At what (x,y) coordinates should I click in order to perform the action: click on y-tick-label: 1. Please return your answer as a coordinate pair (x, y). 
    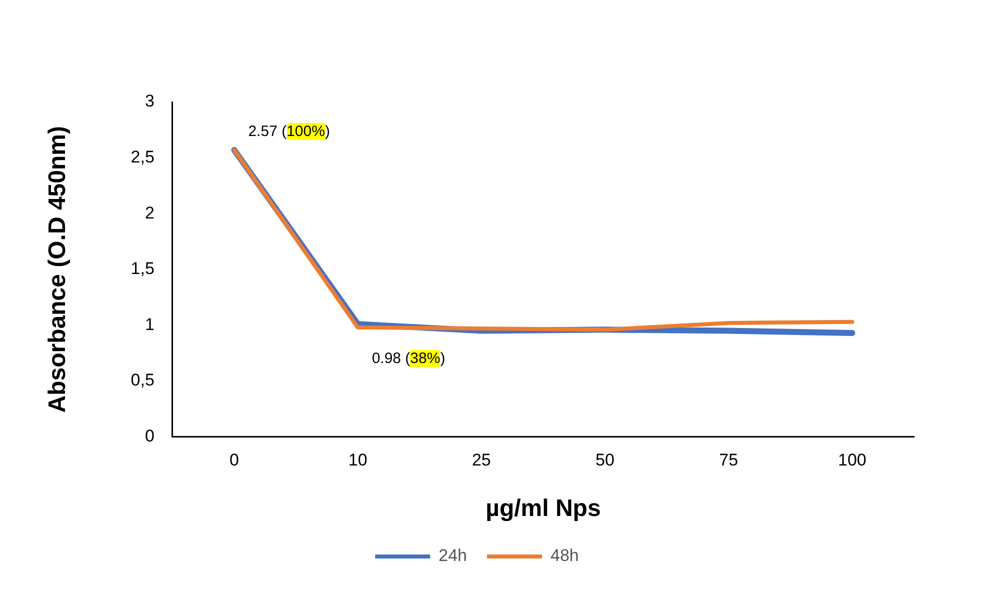
    Looking at the image, I should click on (149, 324).